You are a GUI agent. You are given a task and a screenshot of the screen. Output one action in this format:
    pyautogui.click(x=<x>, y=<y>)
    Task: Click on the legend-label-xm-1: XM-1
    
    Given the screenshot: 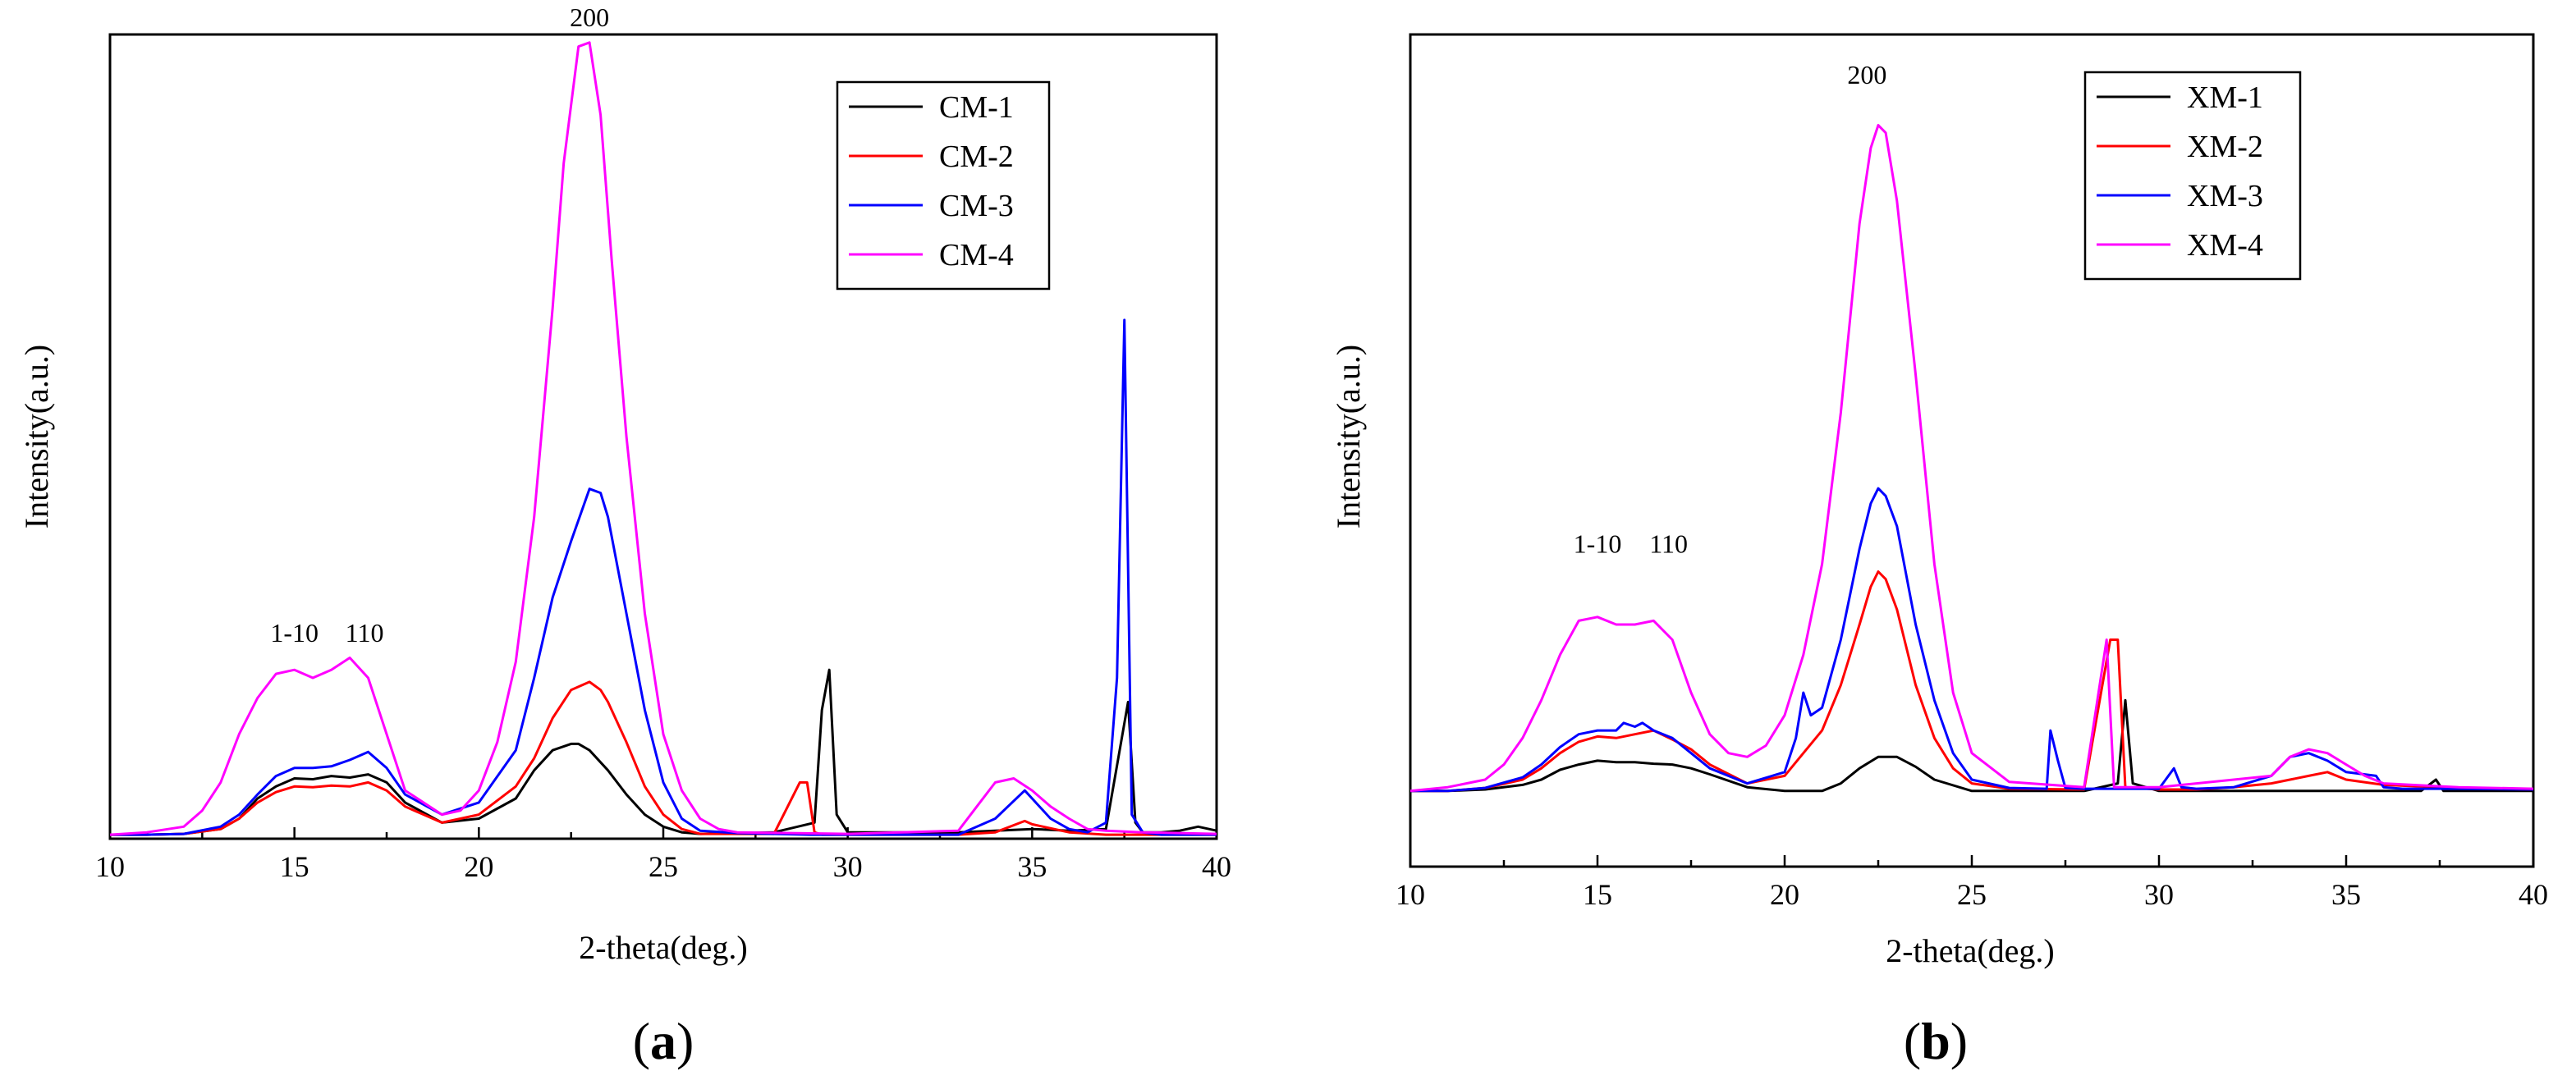 What is the action you would take?
    pyautogui.click(x=2225, y=97)
    